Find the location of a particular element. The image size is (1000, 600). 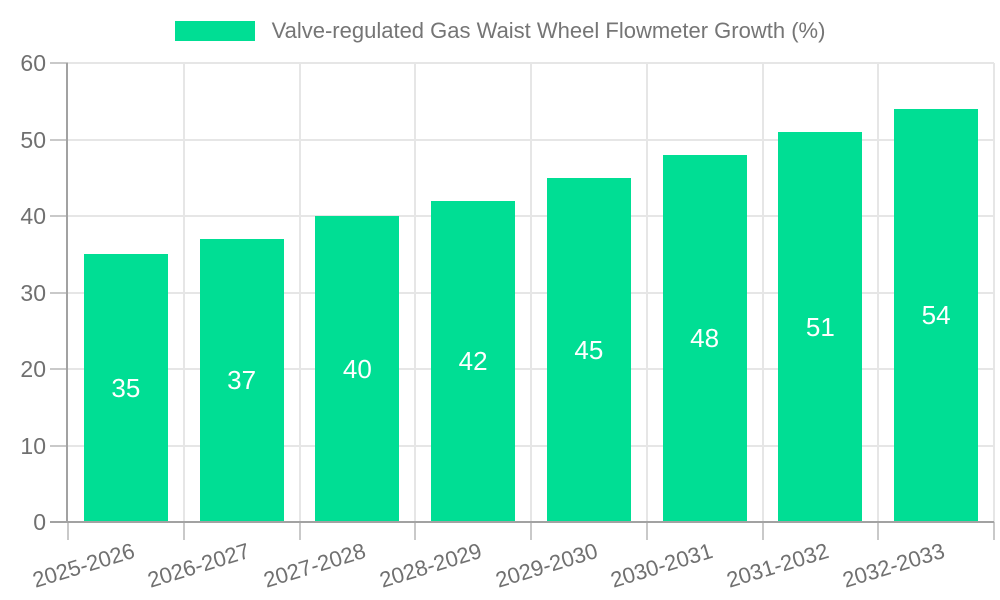

x-axis-tick-label: 2027-2028 is located at coordinates (314, 565).